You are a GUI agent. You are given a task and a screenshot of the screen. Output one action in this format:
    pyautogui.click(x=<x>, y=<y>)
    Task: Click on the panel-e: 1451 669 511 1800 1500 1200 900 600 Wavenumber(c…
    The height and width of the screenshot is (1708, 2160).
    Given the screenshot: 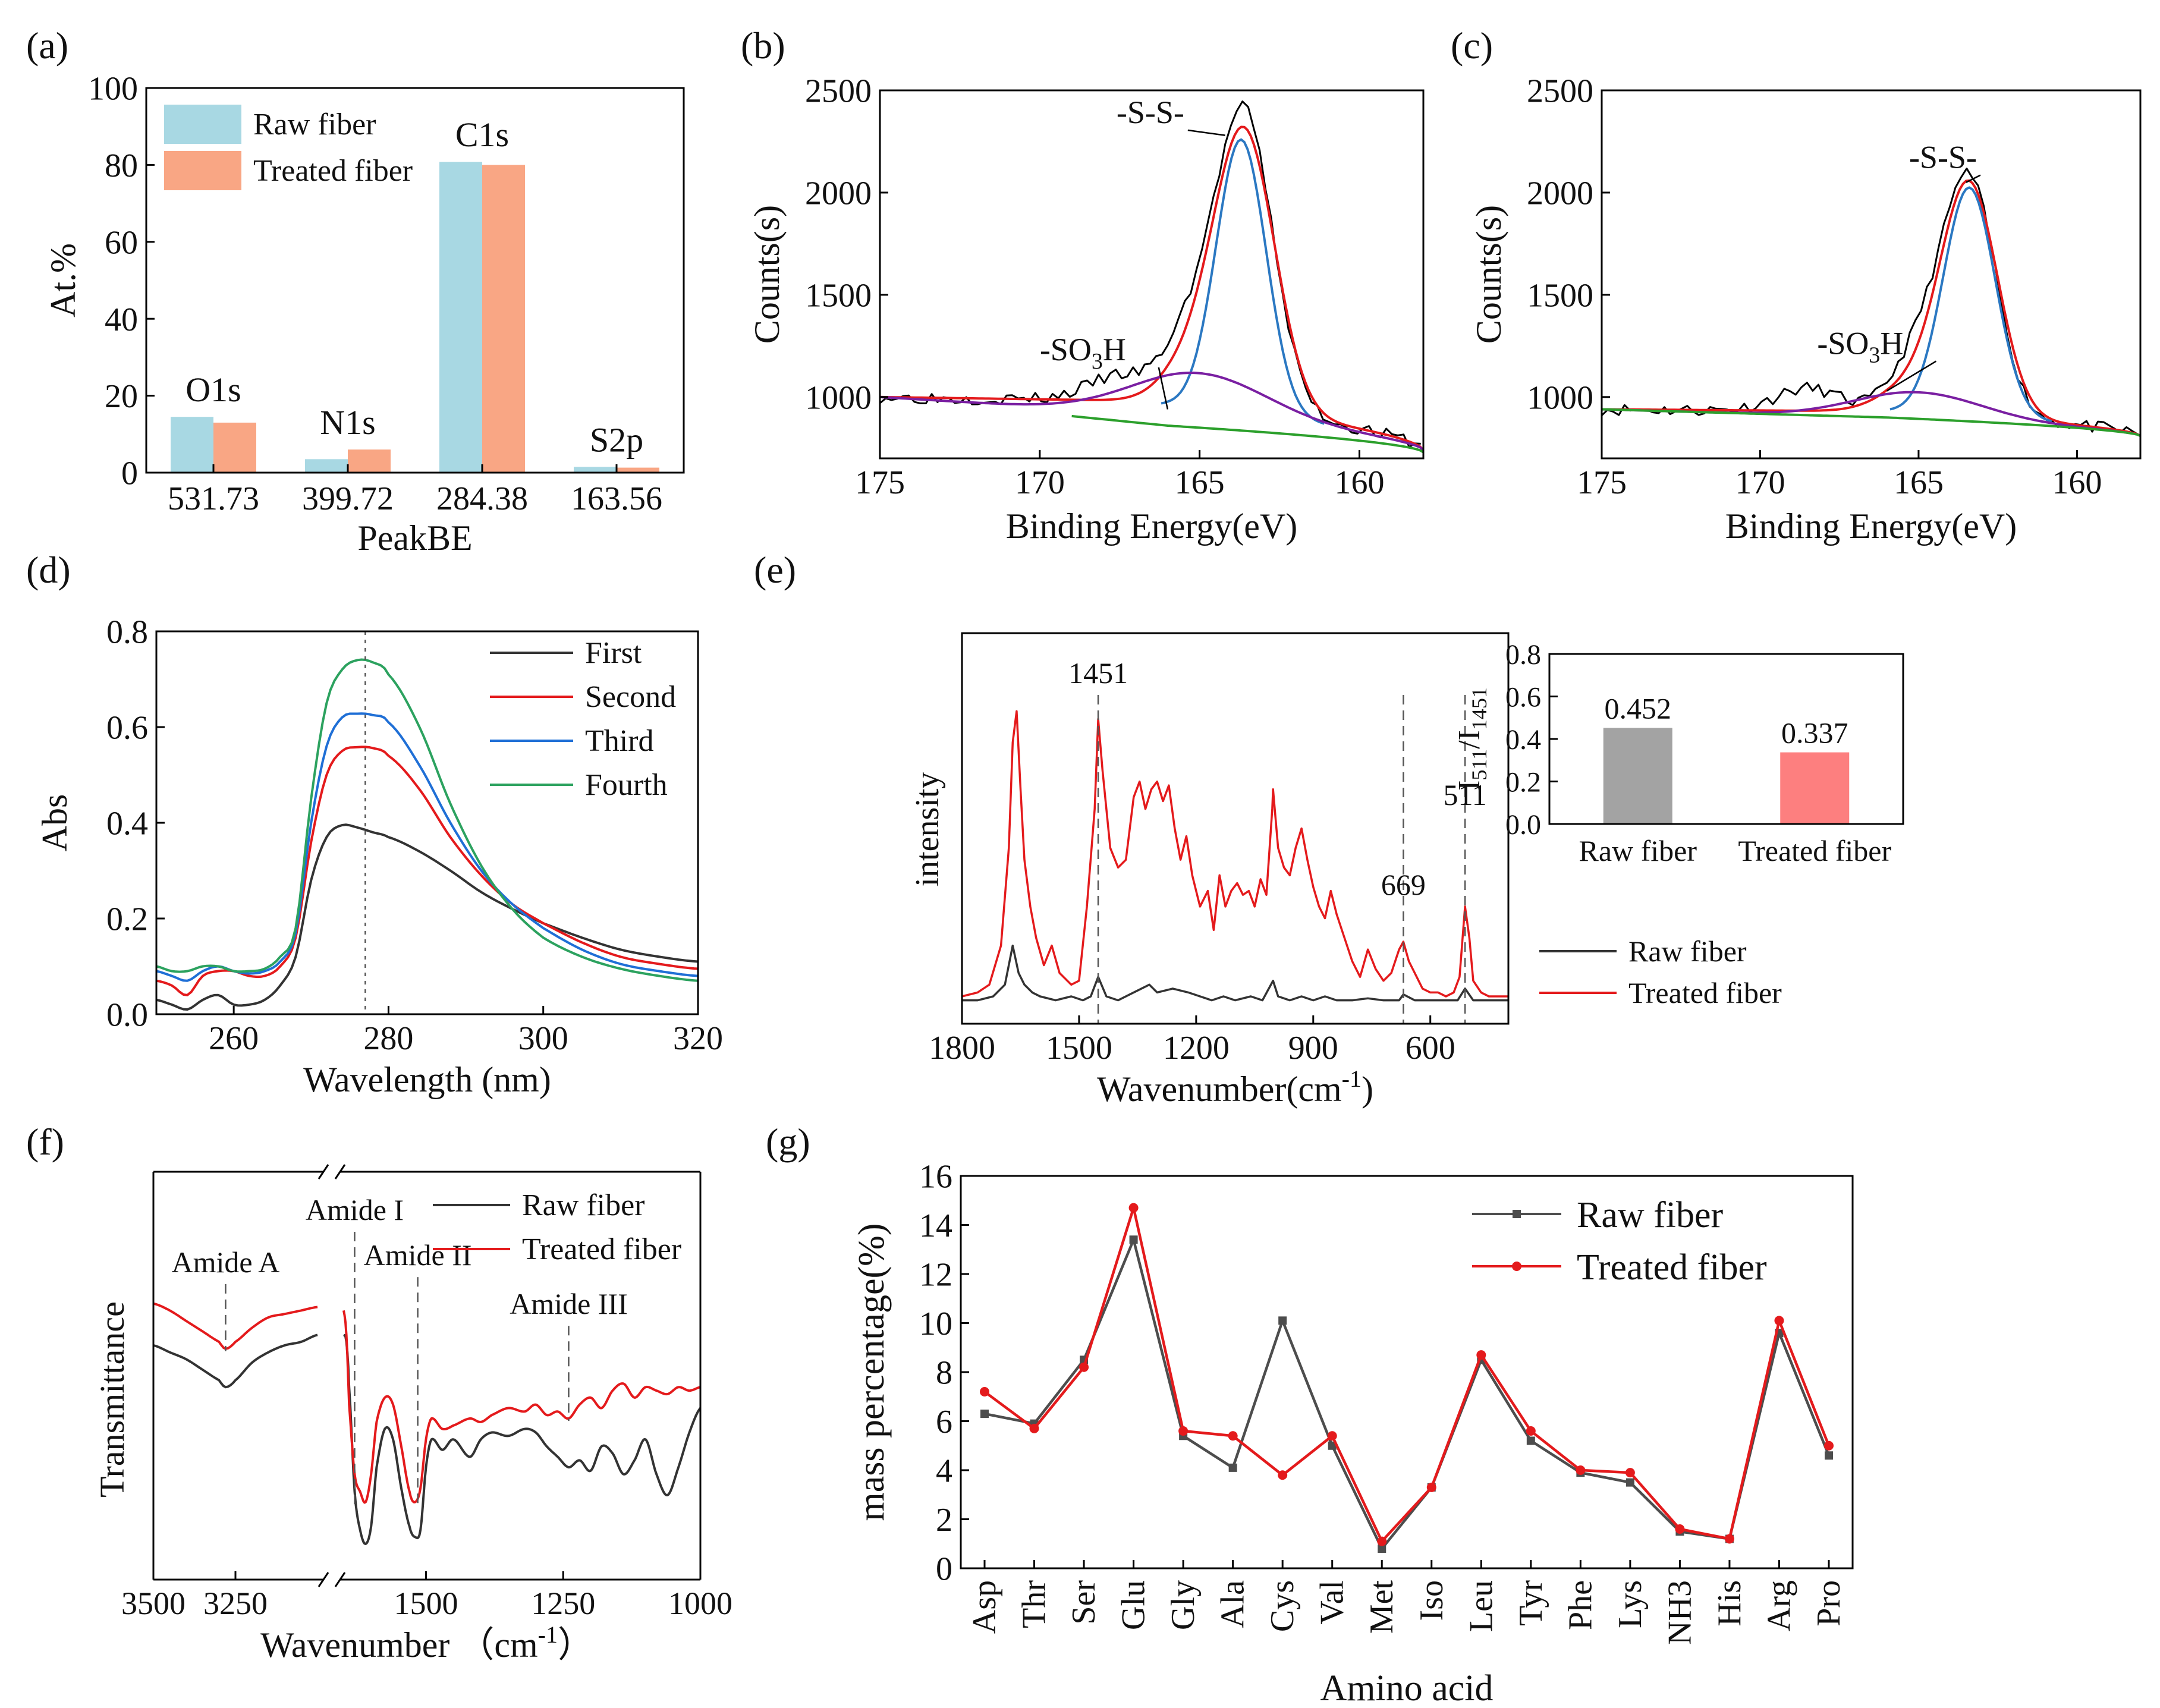 What is the action you would take?
    pyautogui.click(x=1345, y=870)
    